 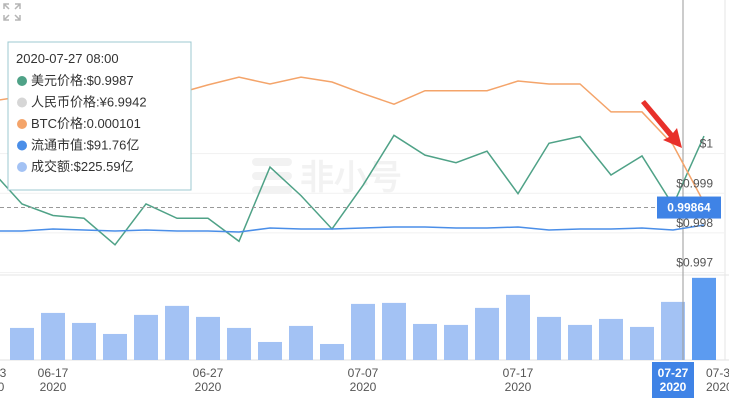 I want to click on tooltip-row: 流通市值:$91.76亿, so click(x=85, y=145).